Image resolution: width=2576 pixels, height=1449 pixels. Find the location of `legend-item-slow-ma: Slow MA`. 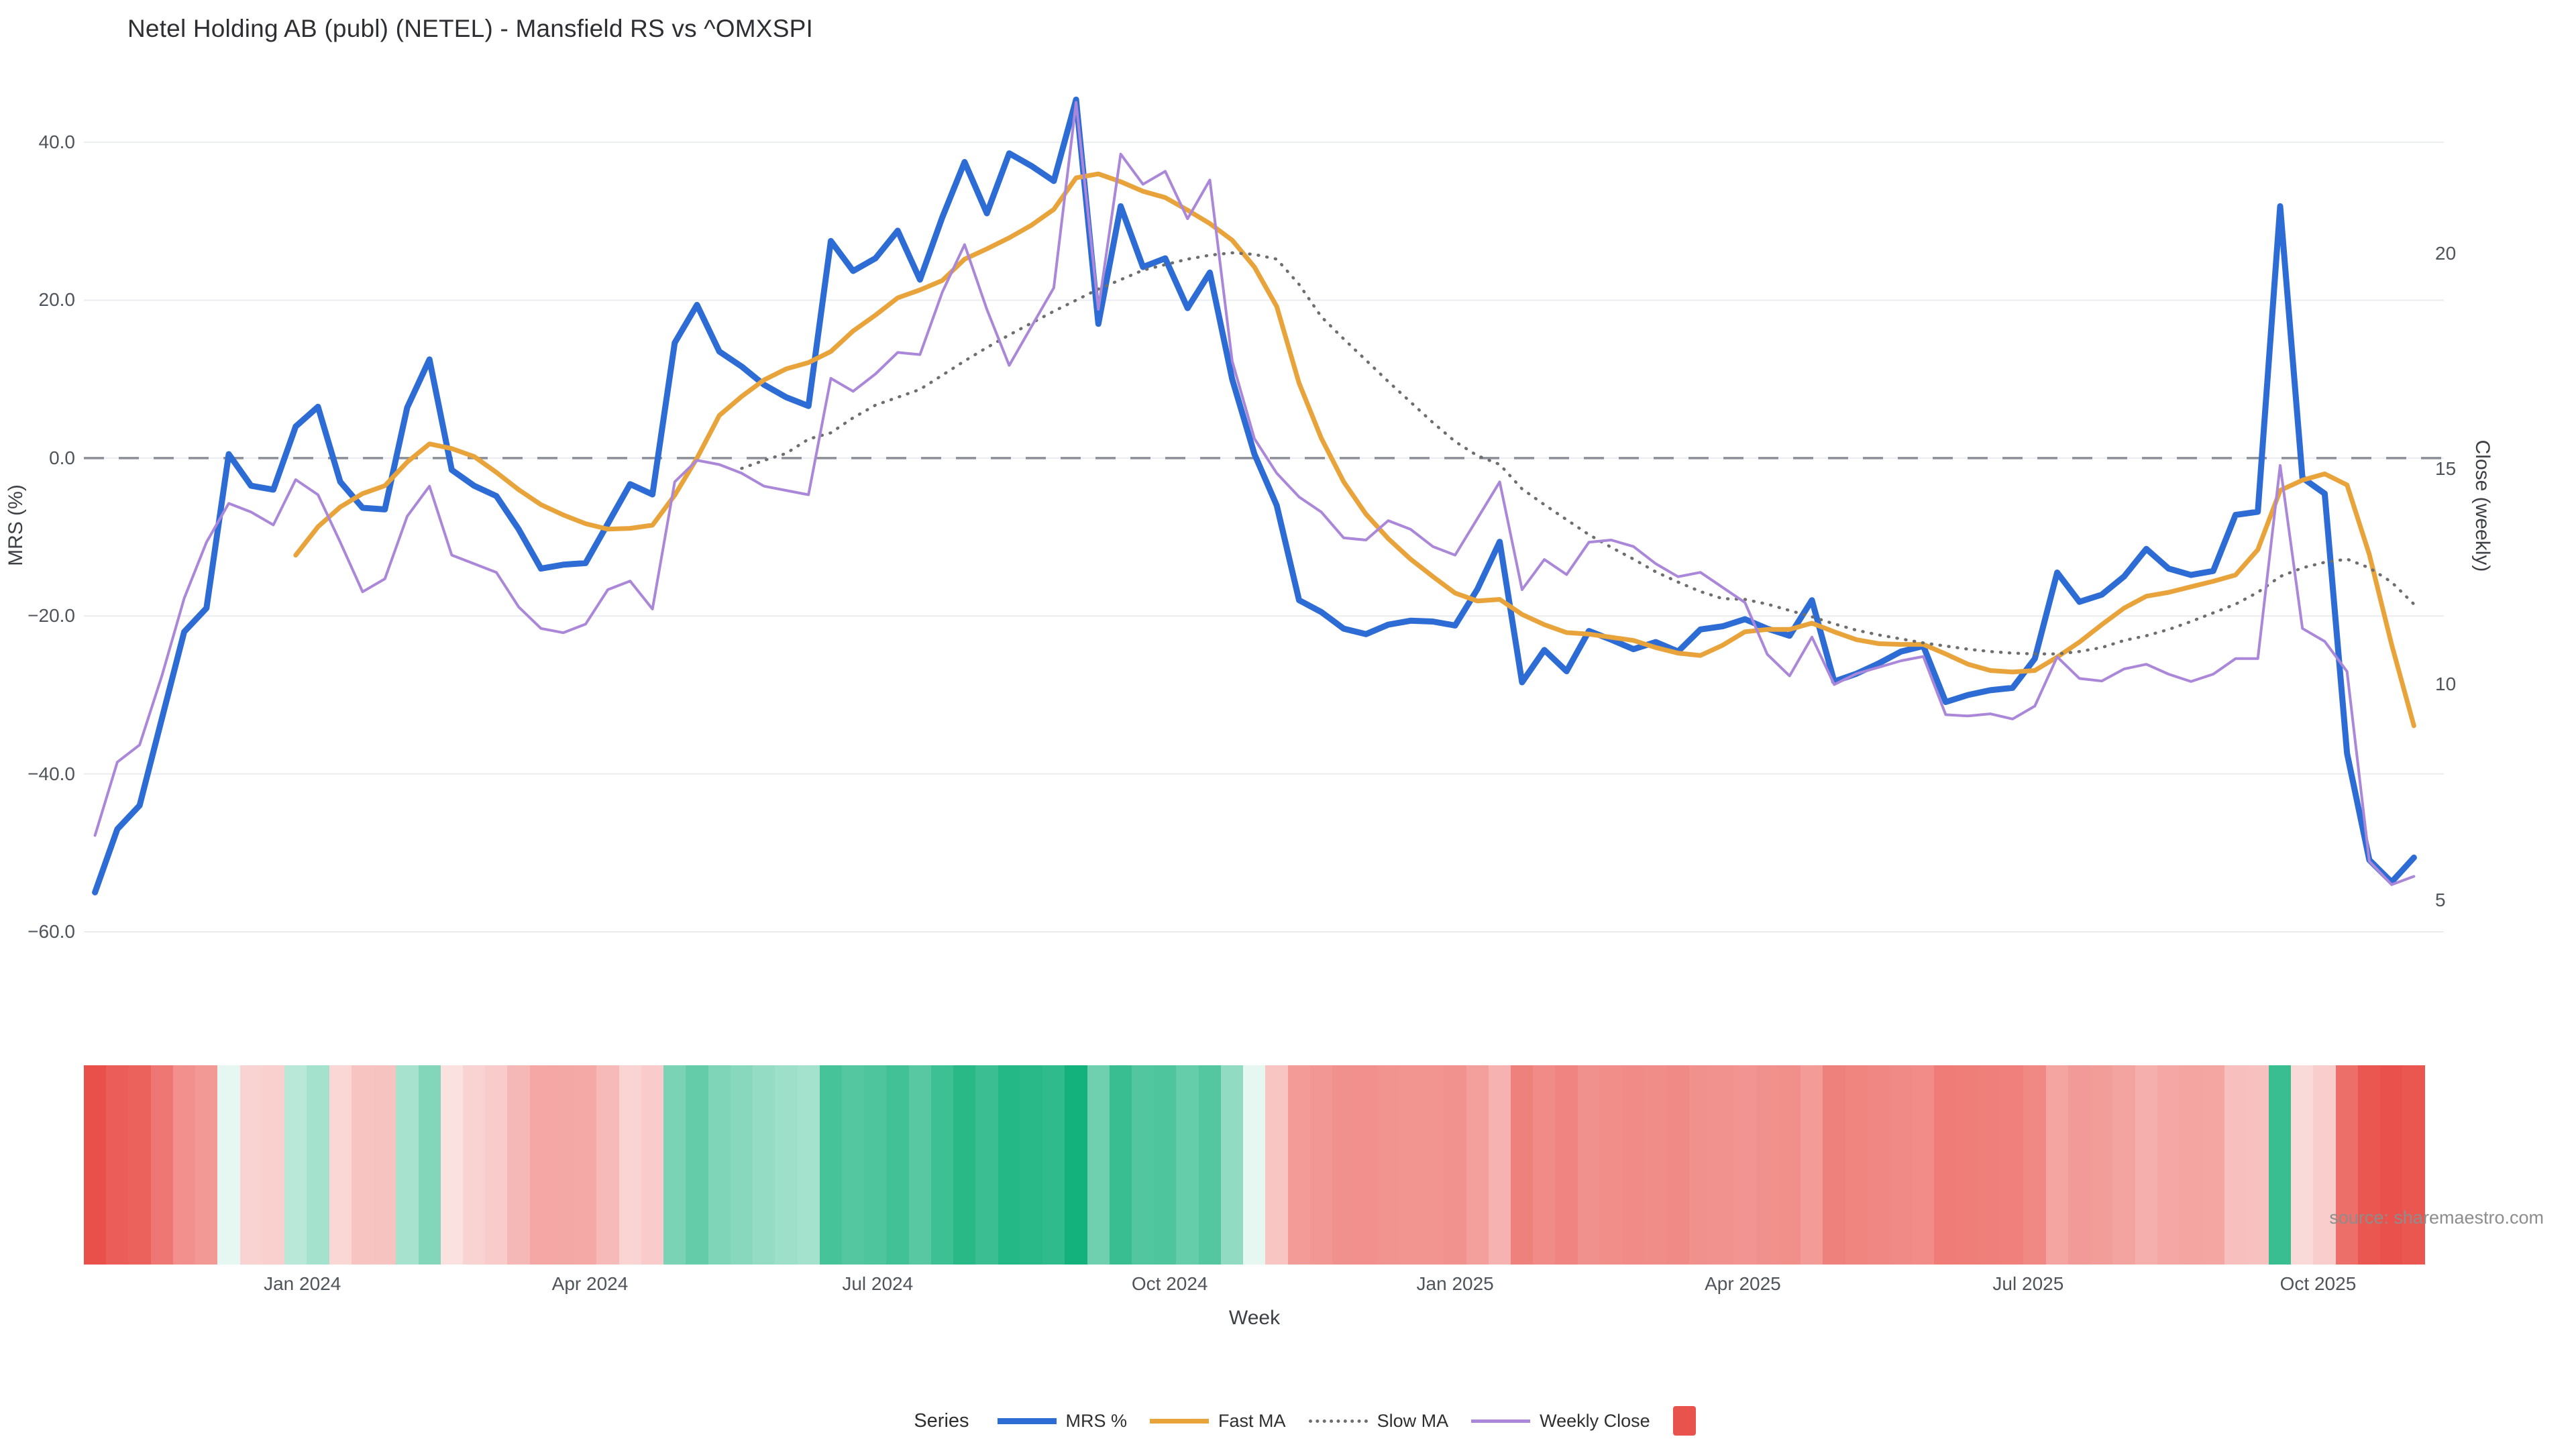

legend-item-slow-ma: Slow MA is located at coordinates (1378, 1421).